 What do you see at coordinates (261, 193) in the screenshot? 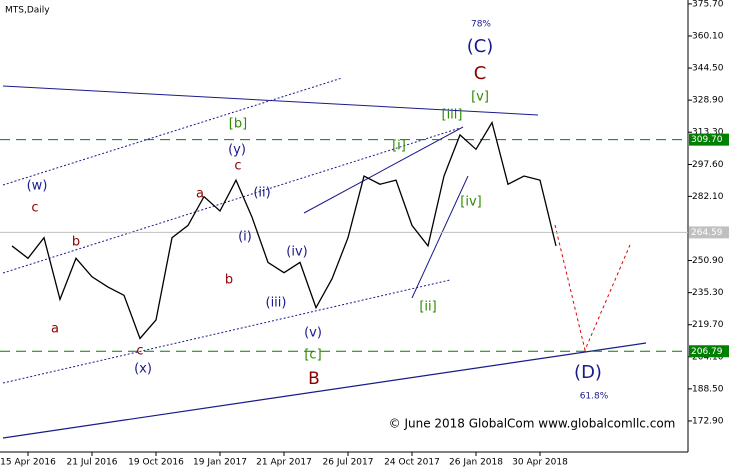
I see `wave-label: (ii)` at bounding box center [261, 193].